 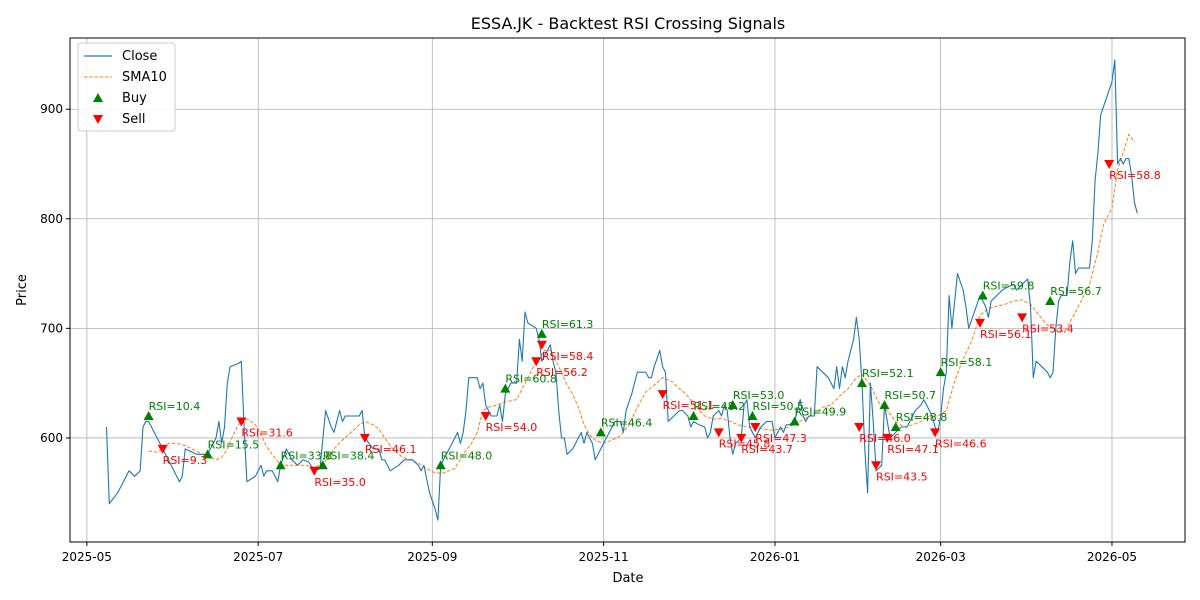 I want to click on sell-label: RSI=47.1, so click(x=913, y=449).